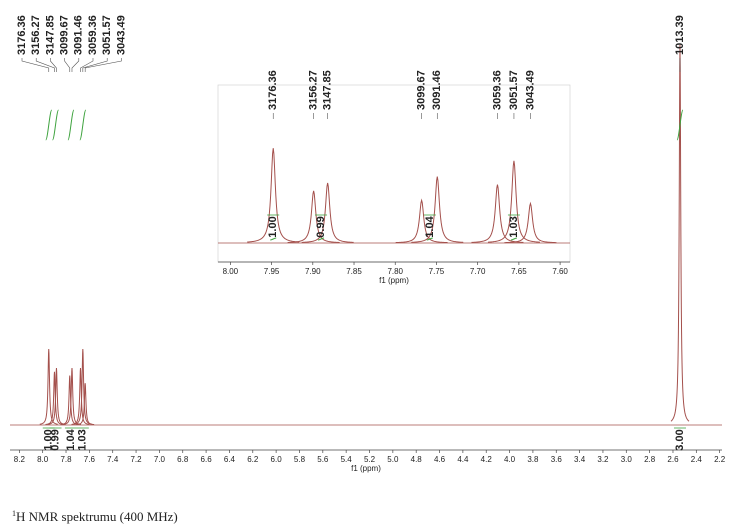  I want to click on x-tick-label: 8.00, so click(231, 271).